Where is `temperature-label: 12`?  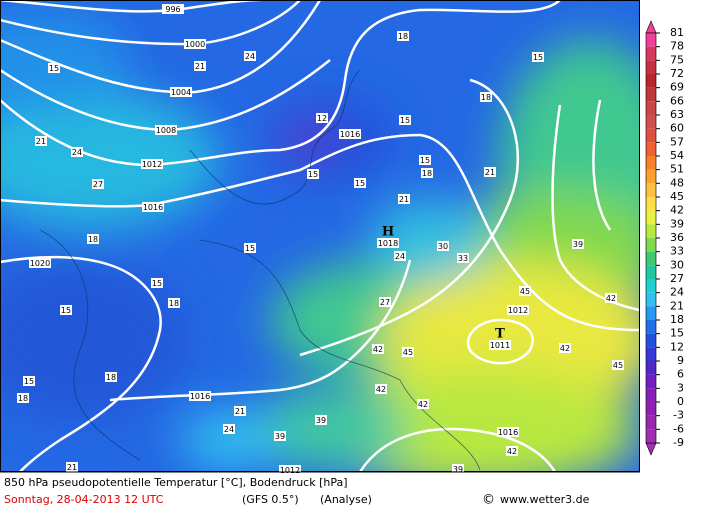 temperature-label: 12 is located at coordinates (322, 118).